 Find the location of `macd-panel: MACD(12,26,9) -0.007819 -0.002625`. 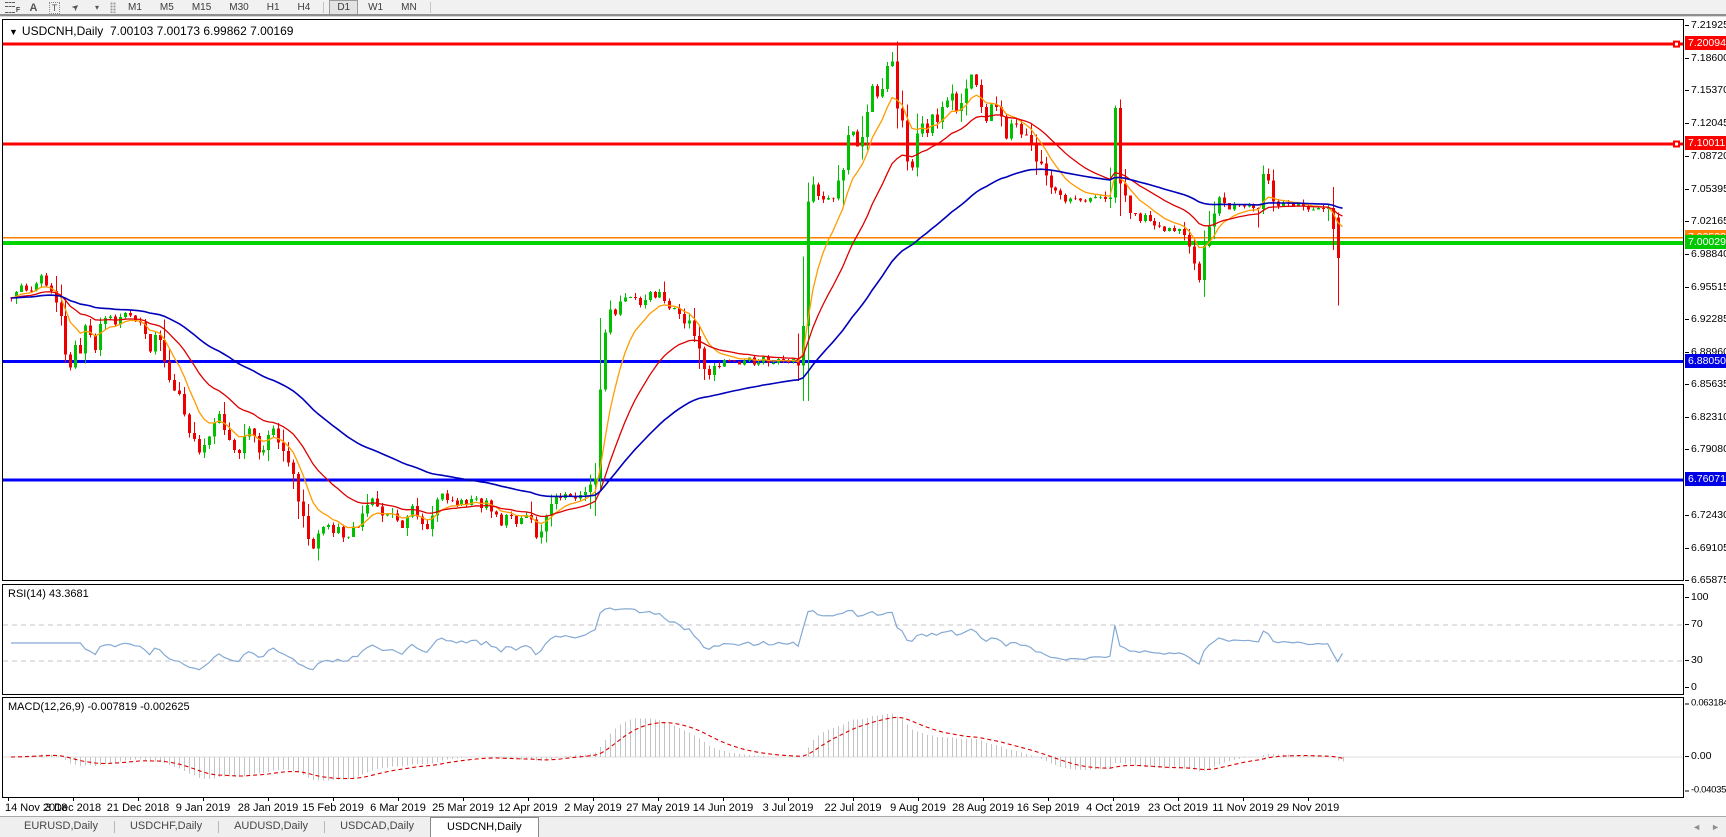

macd-panel: MACD(12,26,9) -0.007819 -0.002625 is located at coordinates (843, 747).